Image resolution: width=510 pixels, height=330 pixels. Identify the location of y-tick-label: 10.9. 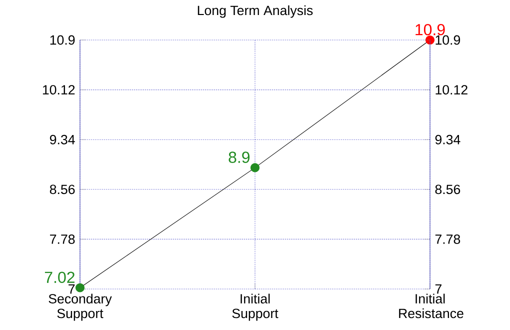
(62, 40).